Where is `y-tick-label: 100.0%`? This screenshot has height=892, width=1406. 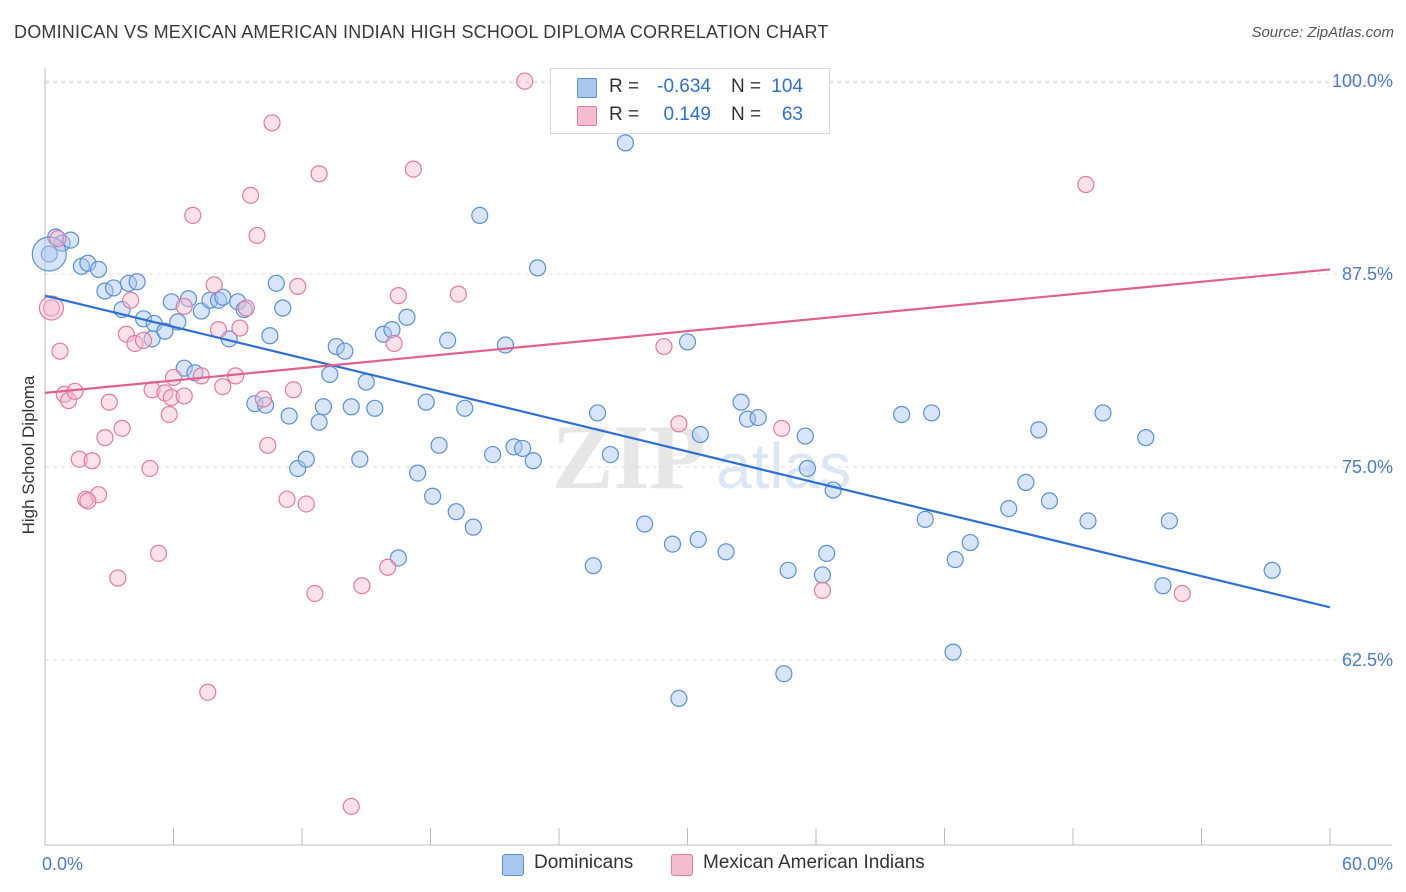 y-tick-label: 100.0% is located at coordinates (1362, 81).